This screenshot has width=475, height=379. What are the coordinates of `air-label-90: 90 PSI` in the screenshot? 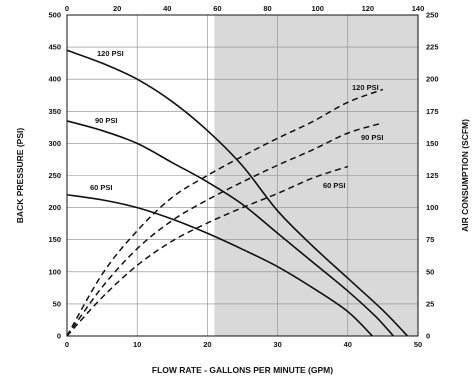 It's located at (372, 137).